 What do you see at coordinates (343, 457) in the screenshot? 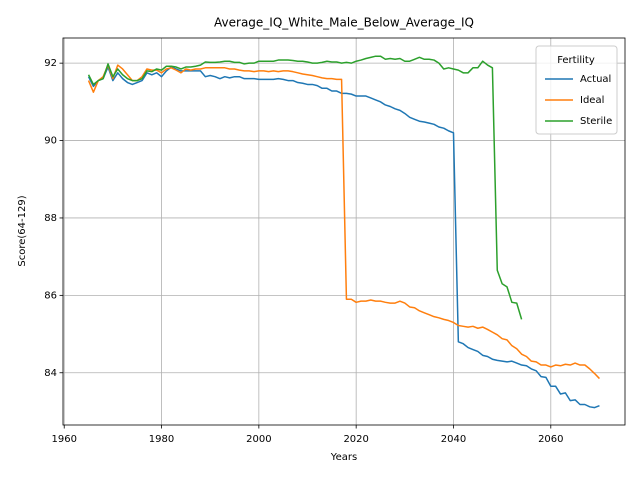
I see `x-axis-label: Years` at bounding box center [343, 457].